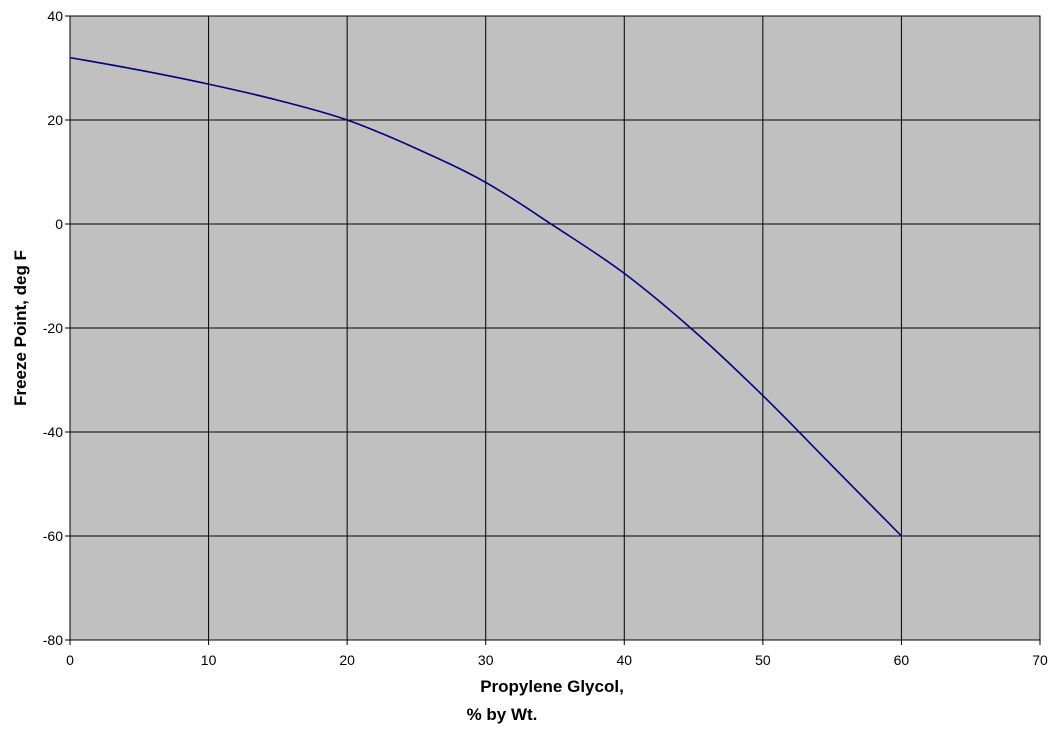 The image size is (1060, 738). What do you see at coordinates (624, 660) in the screenshot?
I see `x-tick-label: 40` at bounding box center [624, 660].